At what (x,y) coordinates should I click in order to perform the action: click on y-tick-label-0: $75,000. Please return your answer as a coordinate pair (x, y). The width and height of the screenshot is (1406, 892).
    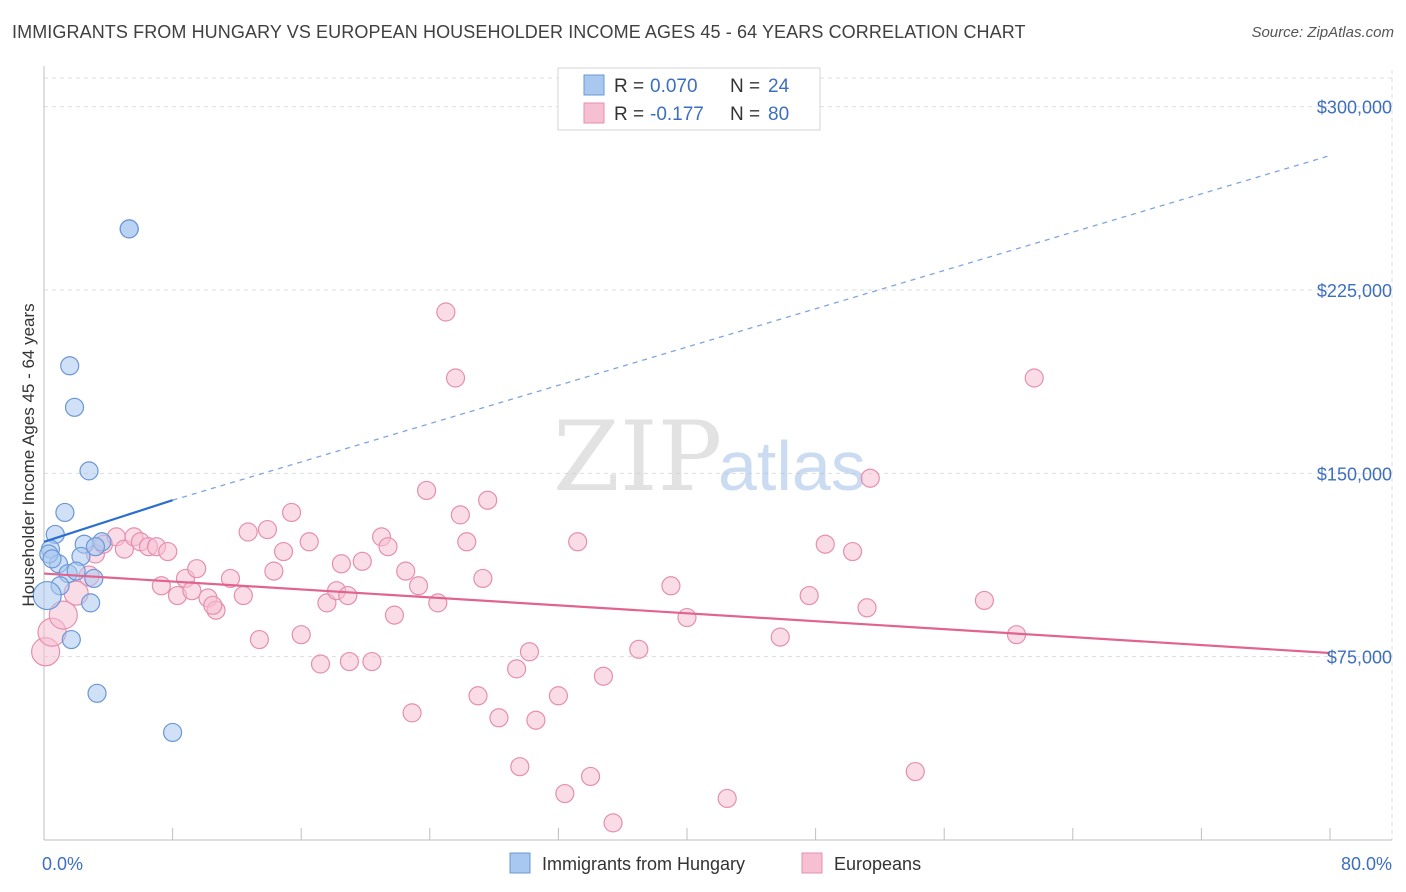
    Looking at the image, I should click on (1359, 658).